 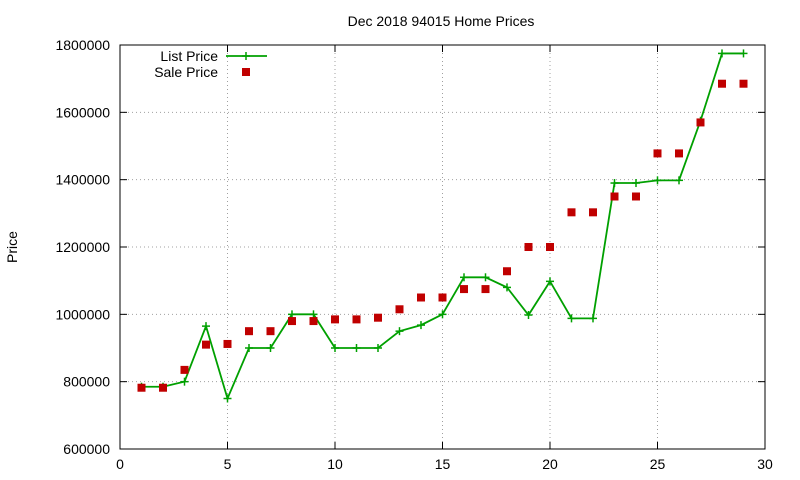 I want to click on legend-label: Sale Price, so click(x=186, y=72).